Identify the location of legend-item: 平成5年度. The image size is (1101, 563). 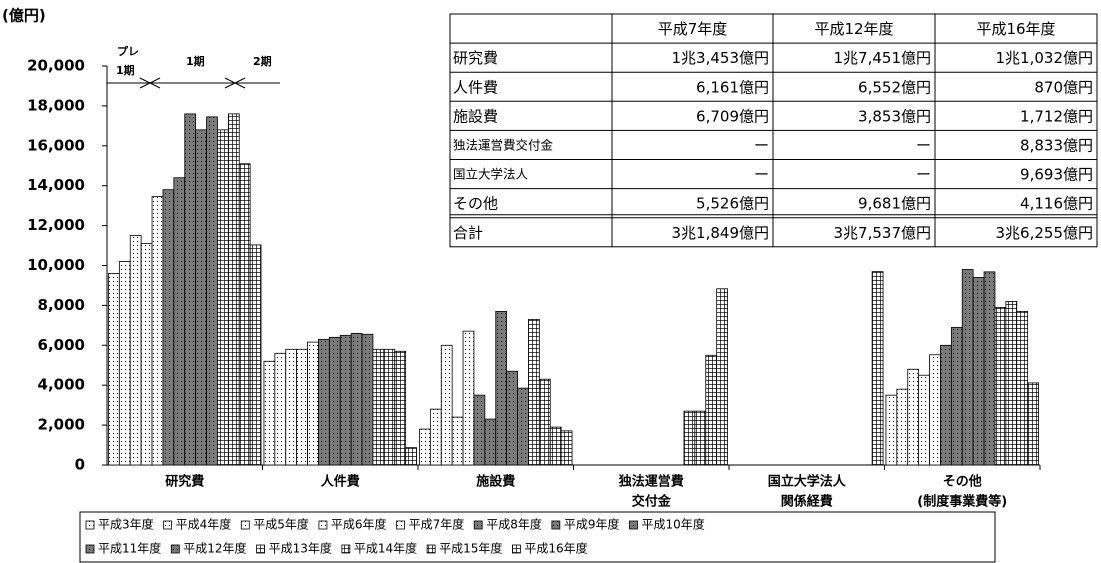
(274, 524).